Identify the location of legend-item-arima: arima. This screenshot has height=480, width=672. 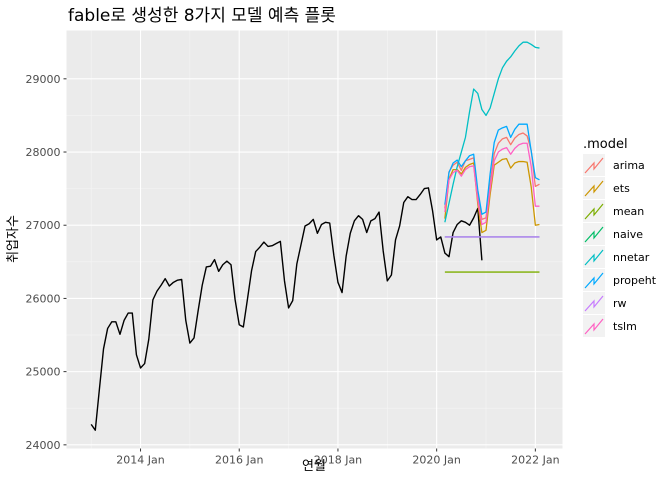
(614, 165).